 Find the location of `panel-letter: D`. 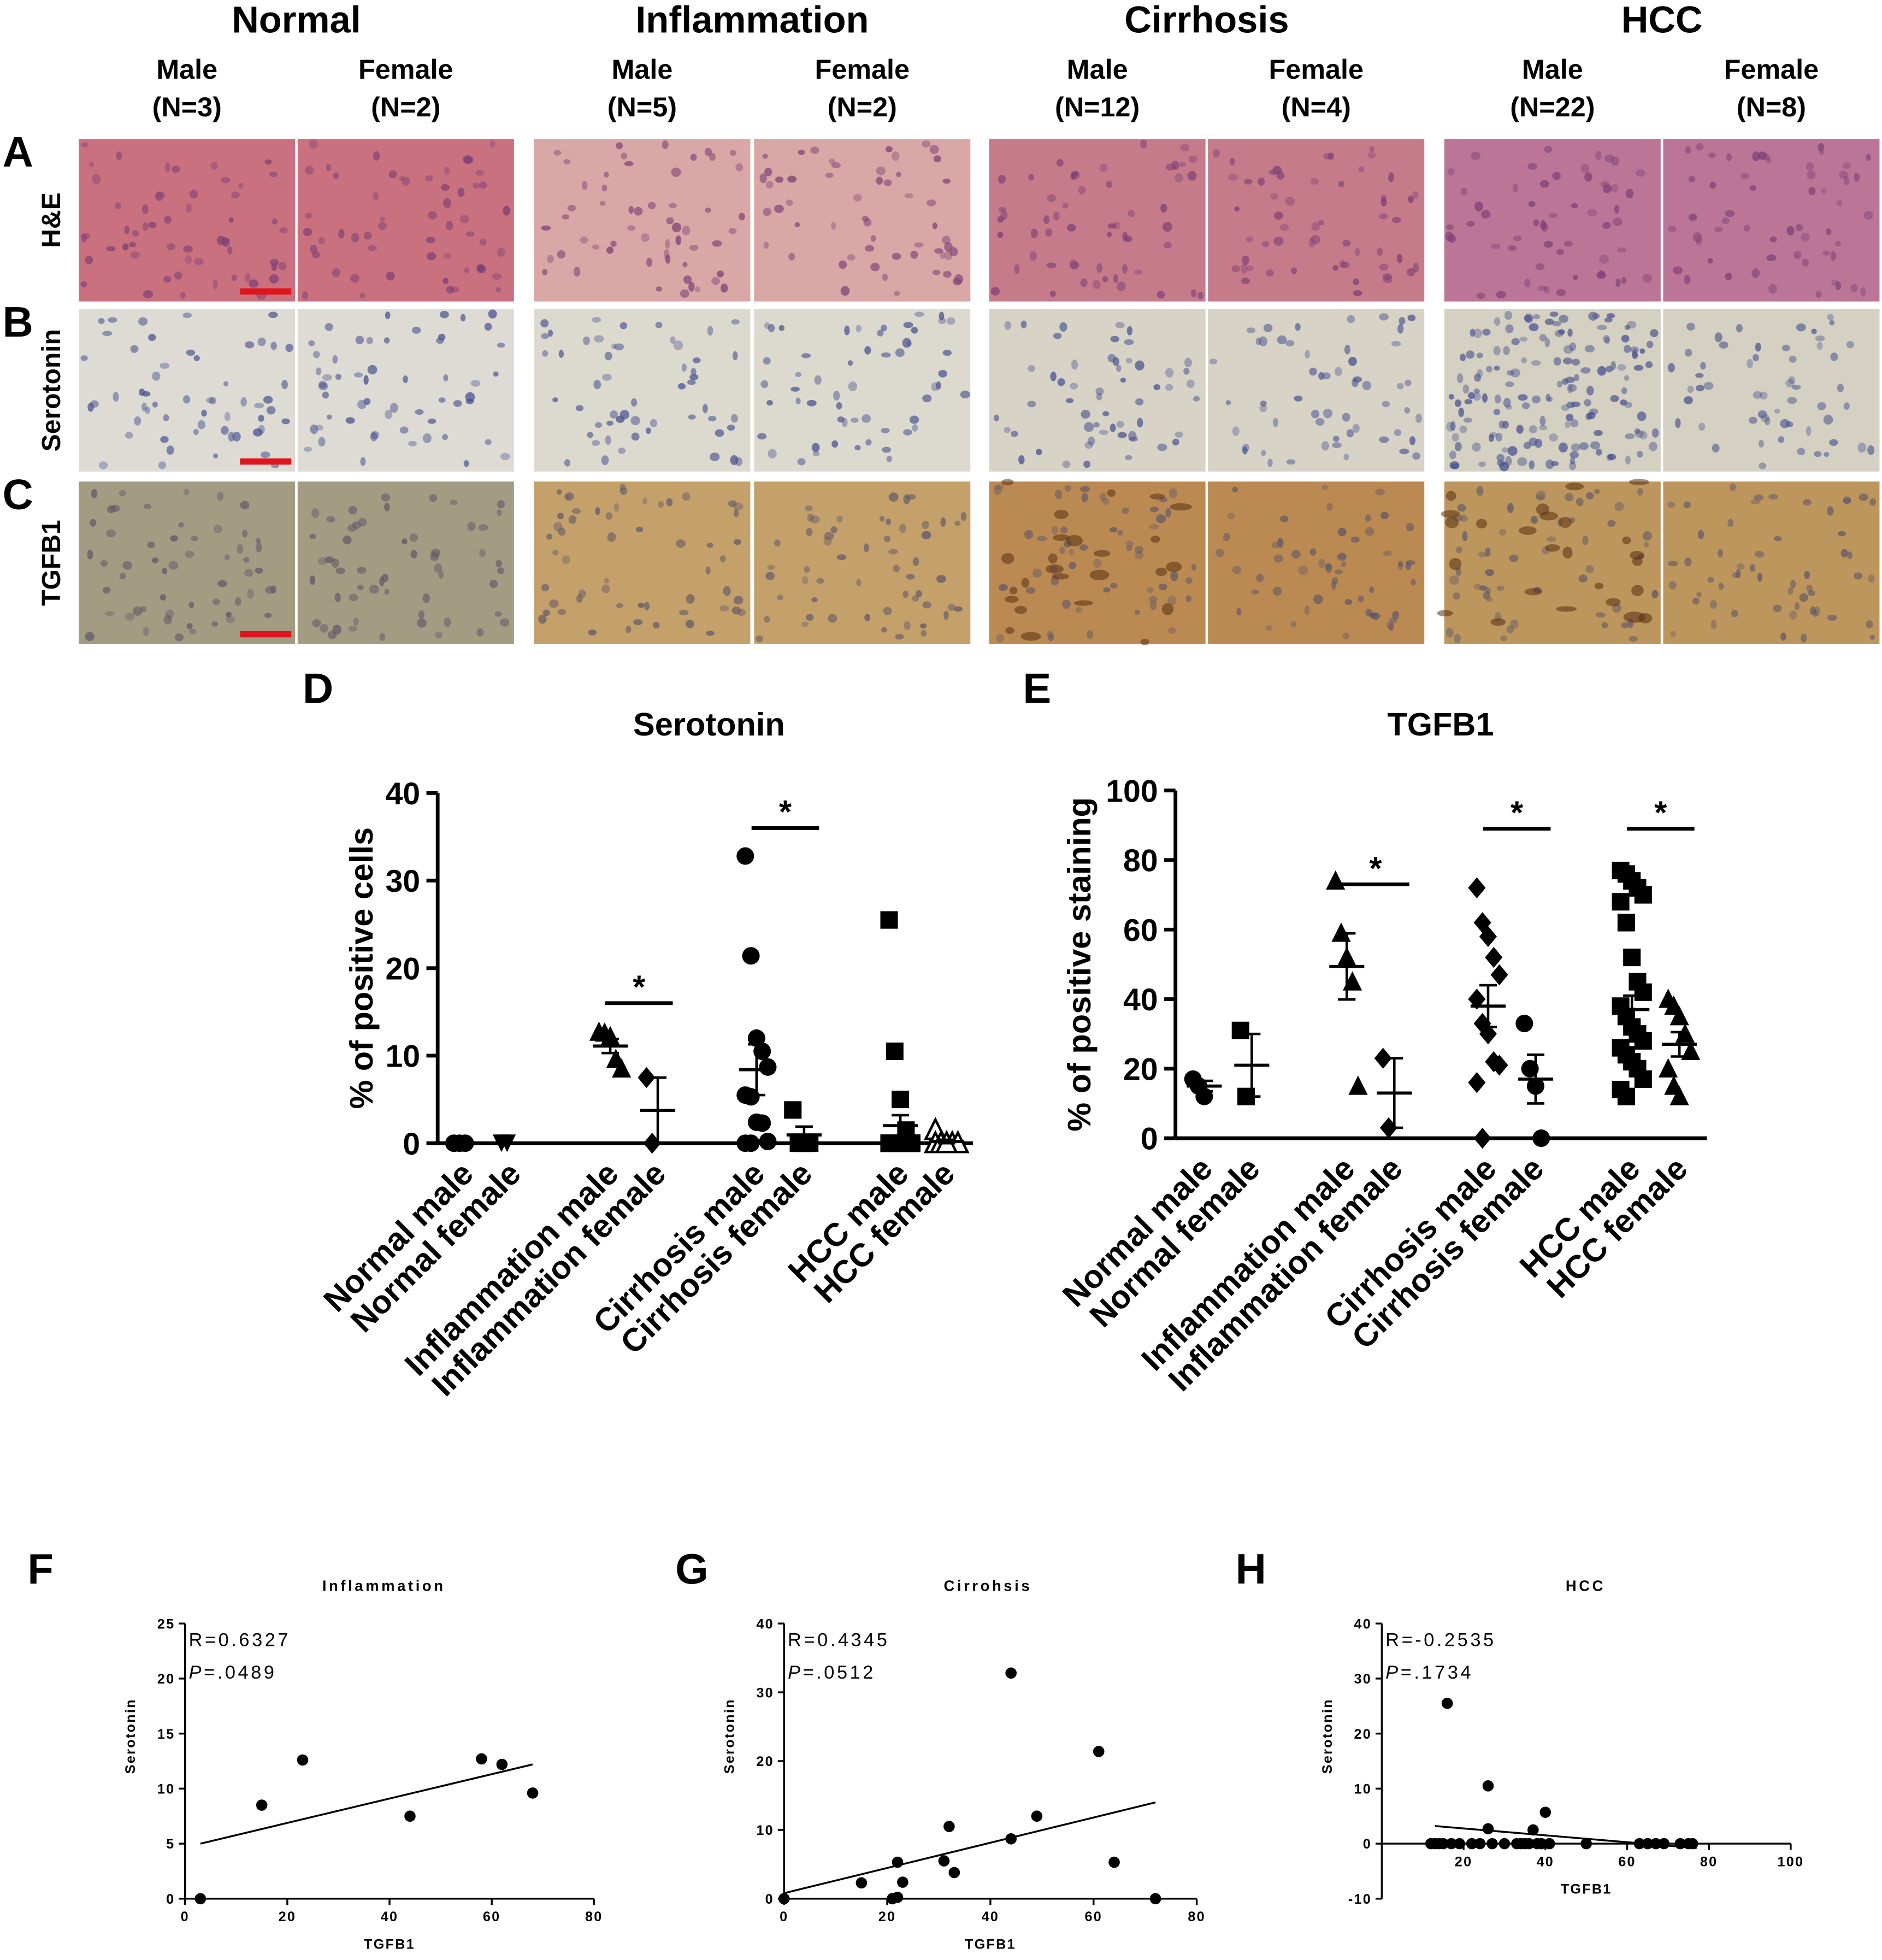

panel-letter: D is located at coordinates (318, 688).